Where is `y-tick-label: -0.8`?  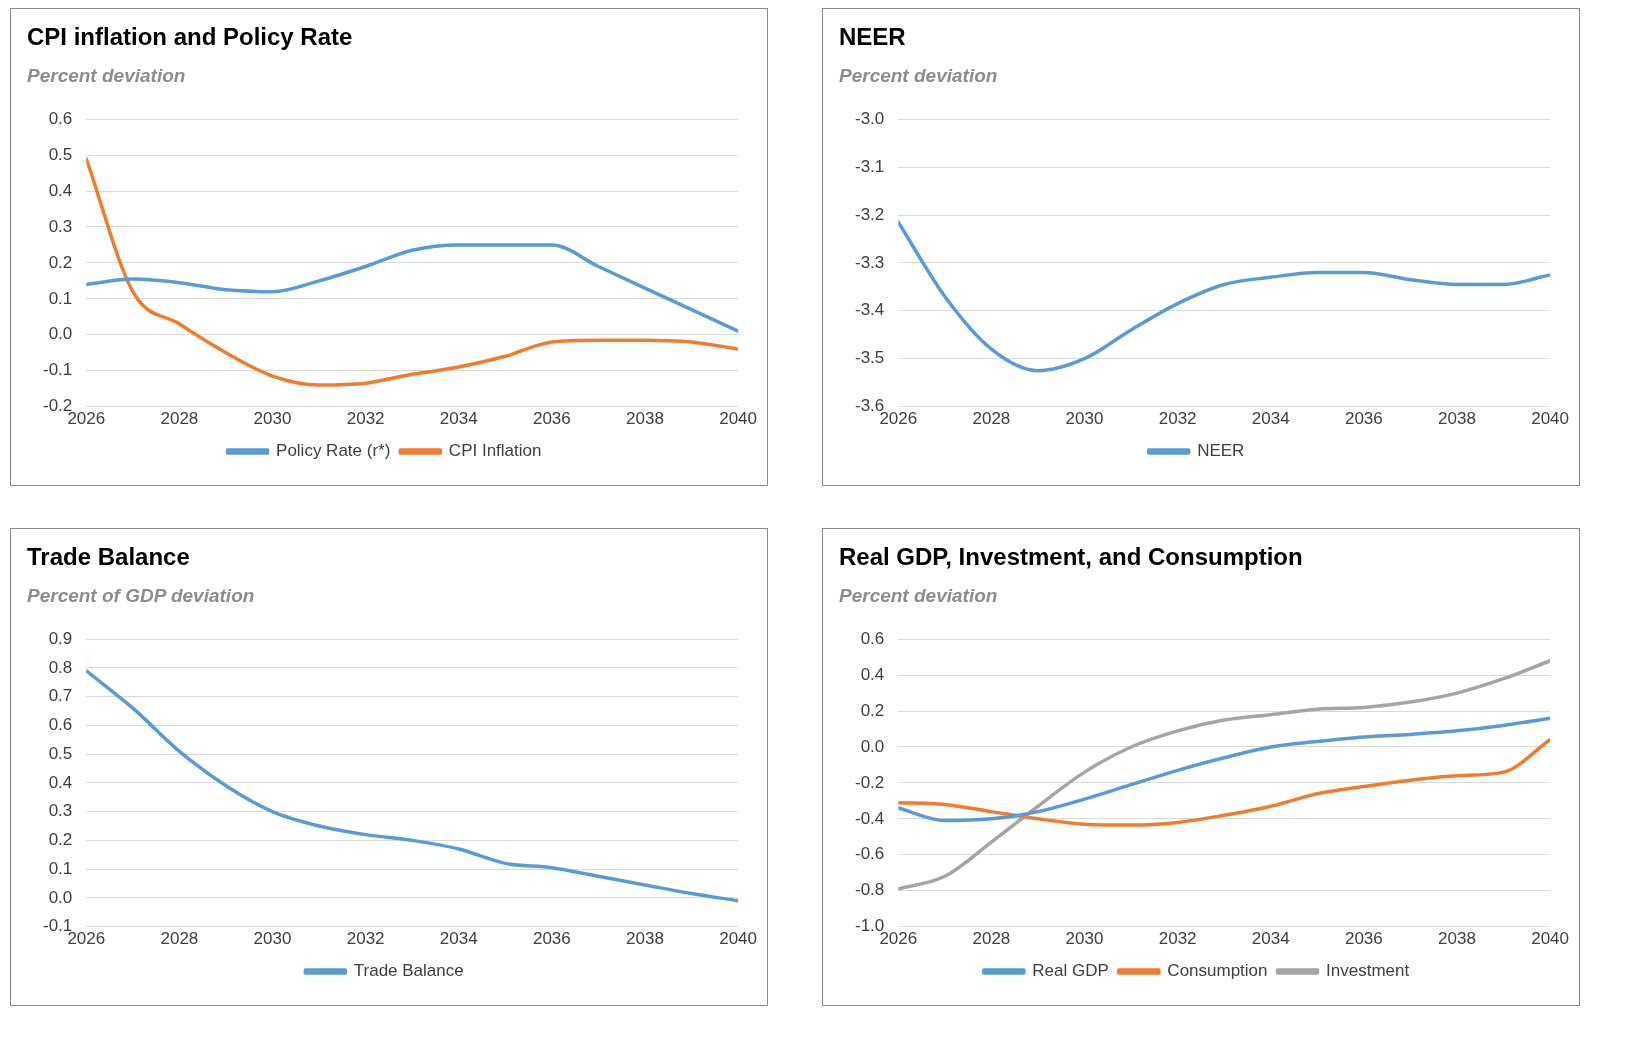 y-tick-label: -0.8 is located at coordinates (870, 890).